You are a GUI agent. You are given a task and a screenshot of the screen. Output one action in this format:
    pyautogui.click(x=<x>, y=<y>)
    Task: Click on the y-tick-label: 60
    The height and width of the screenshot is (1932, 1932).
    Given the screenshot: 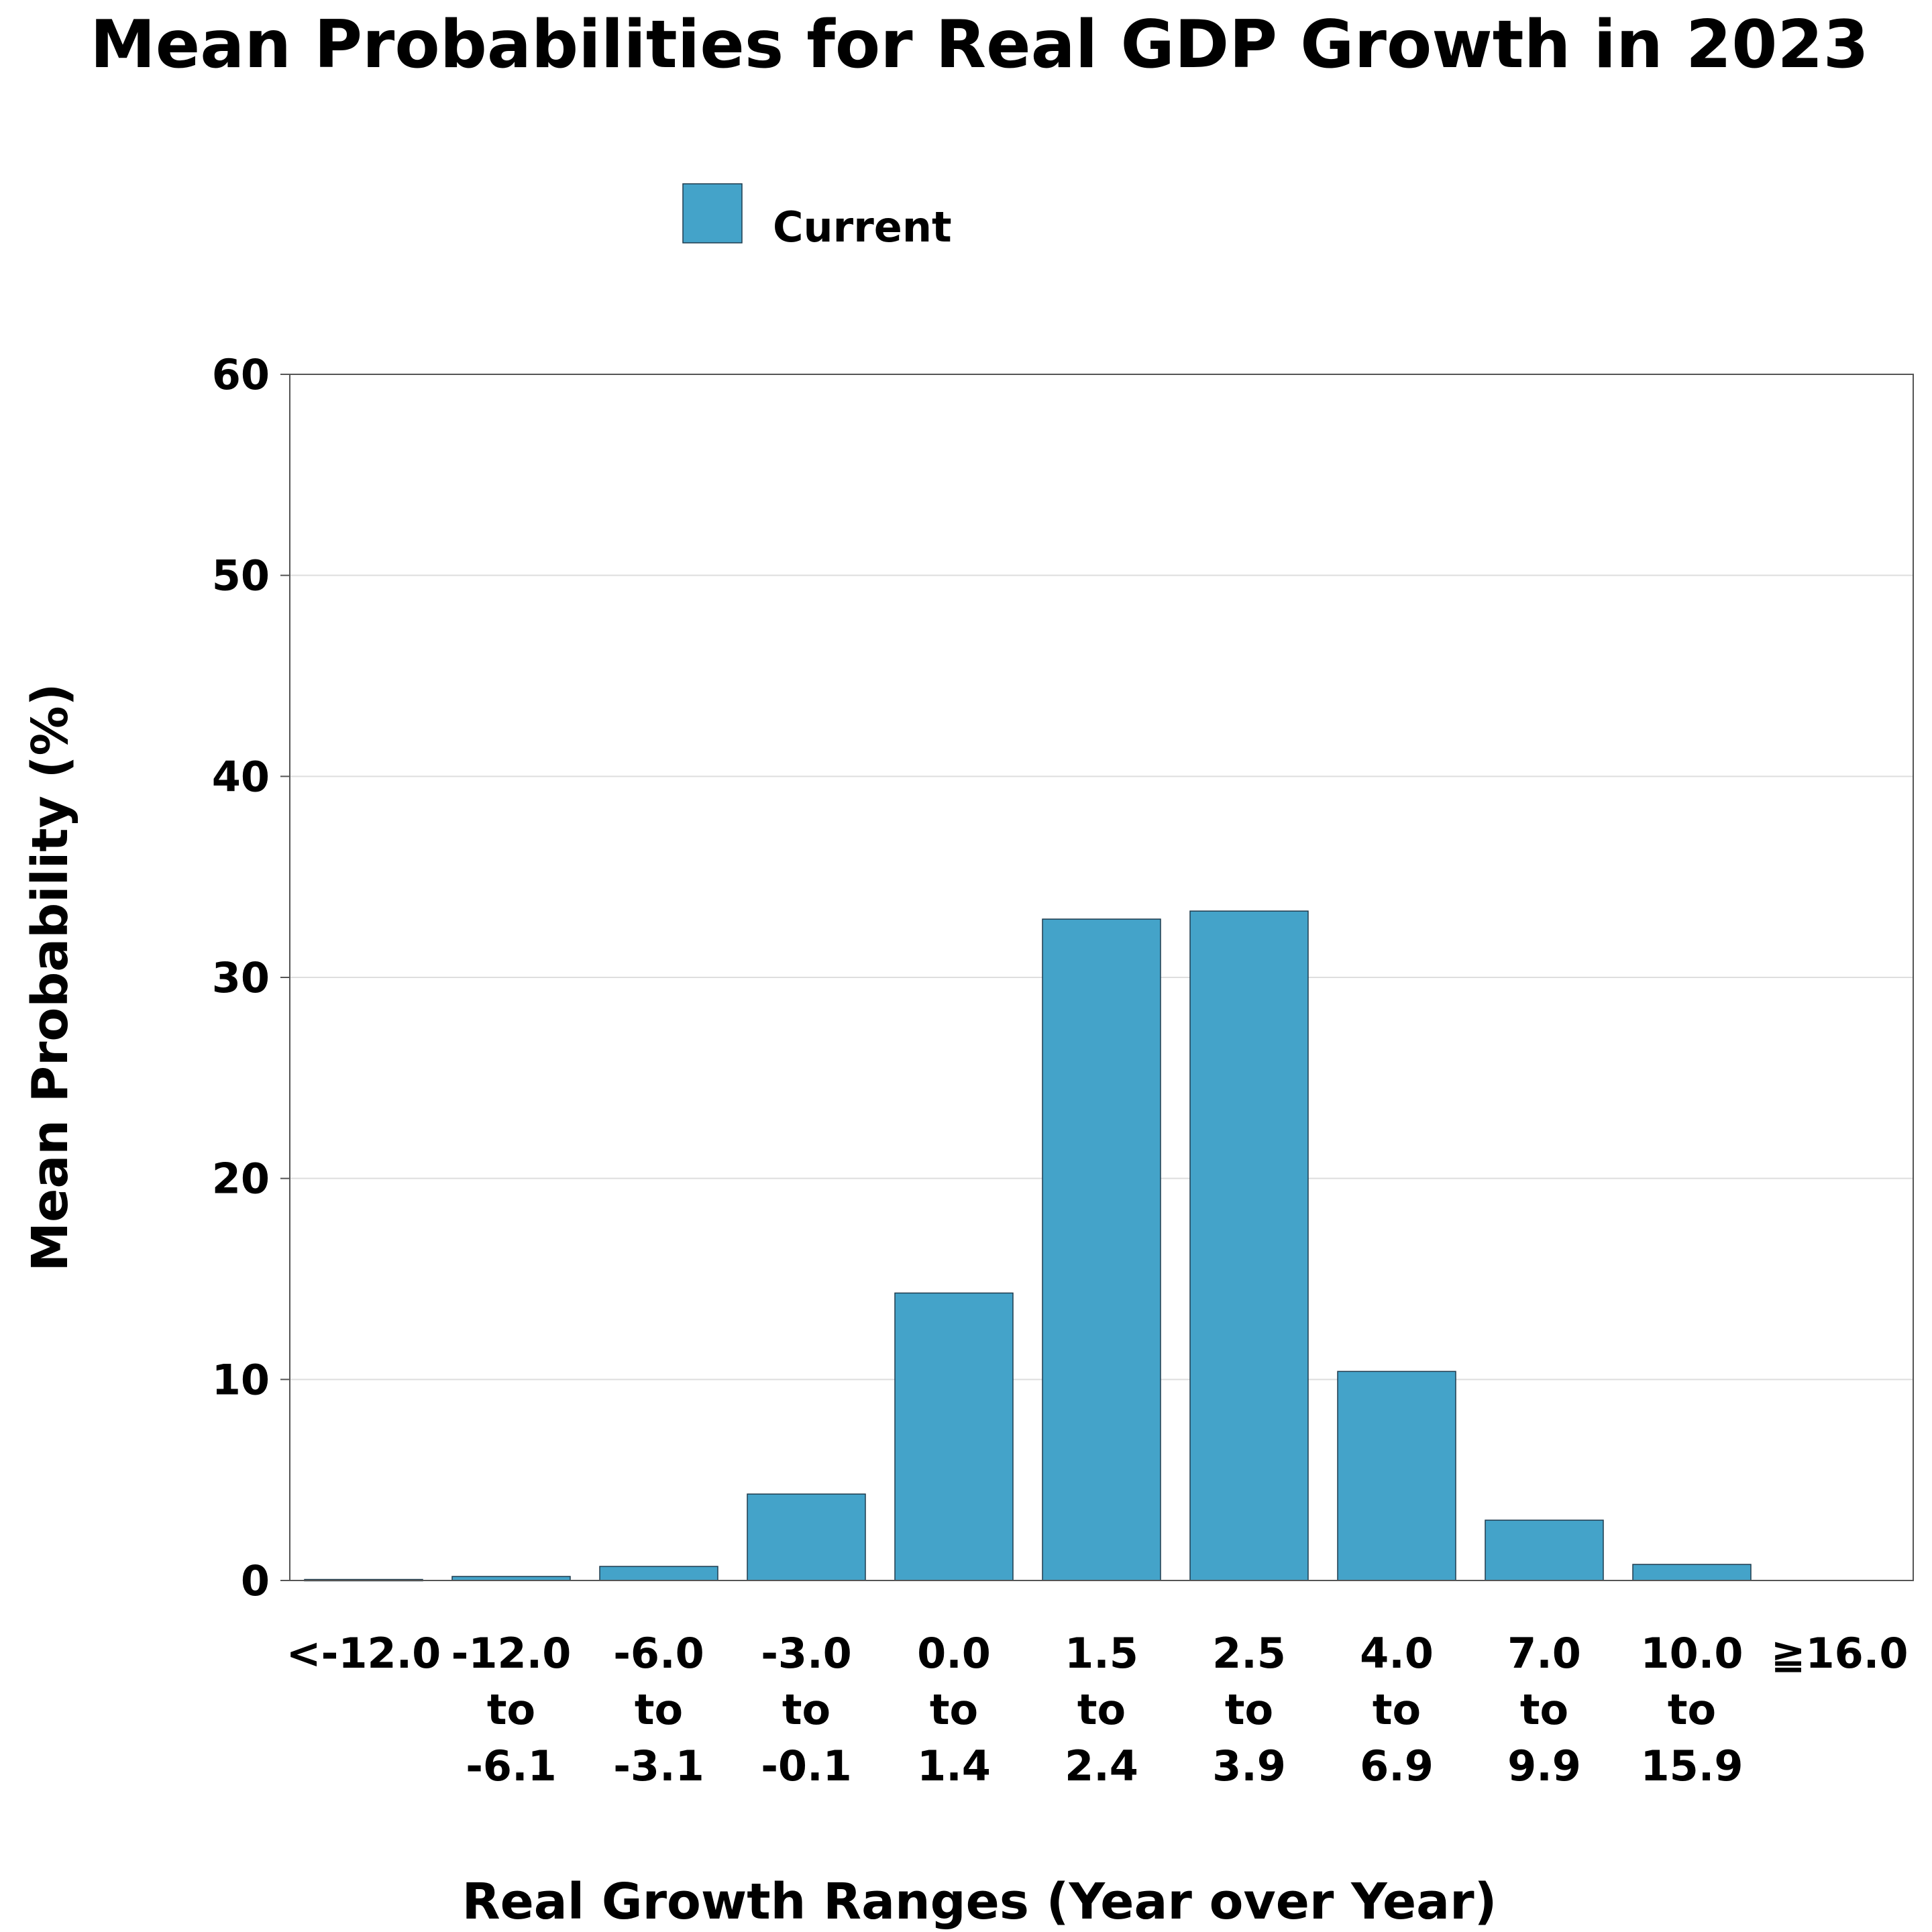 What is the action you would take?
    pyautogui.click(x=241, y=374)
    